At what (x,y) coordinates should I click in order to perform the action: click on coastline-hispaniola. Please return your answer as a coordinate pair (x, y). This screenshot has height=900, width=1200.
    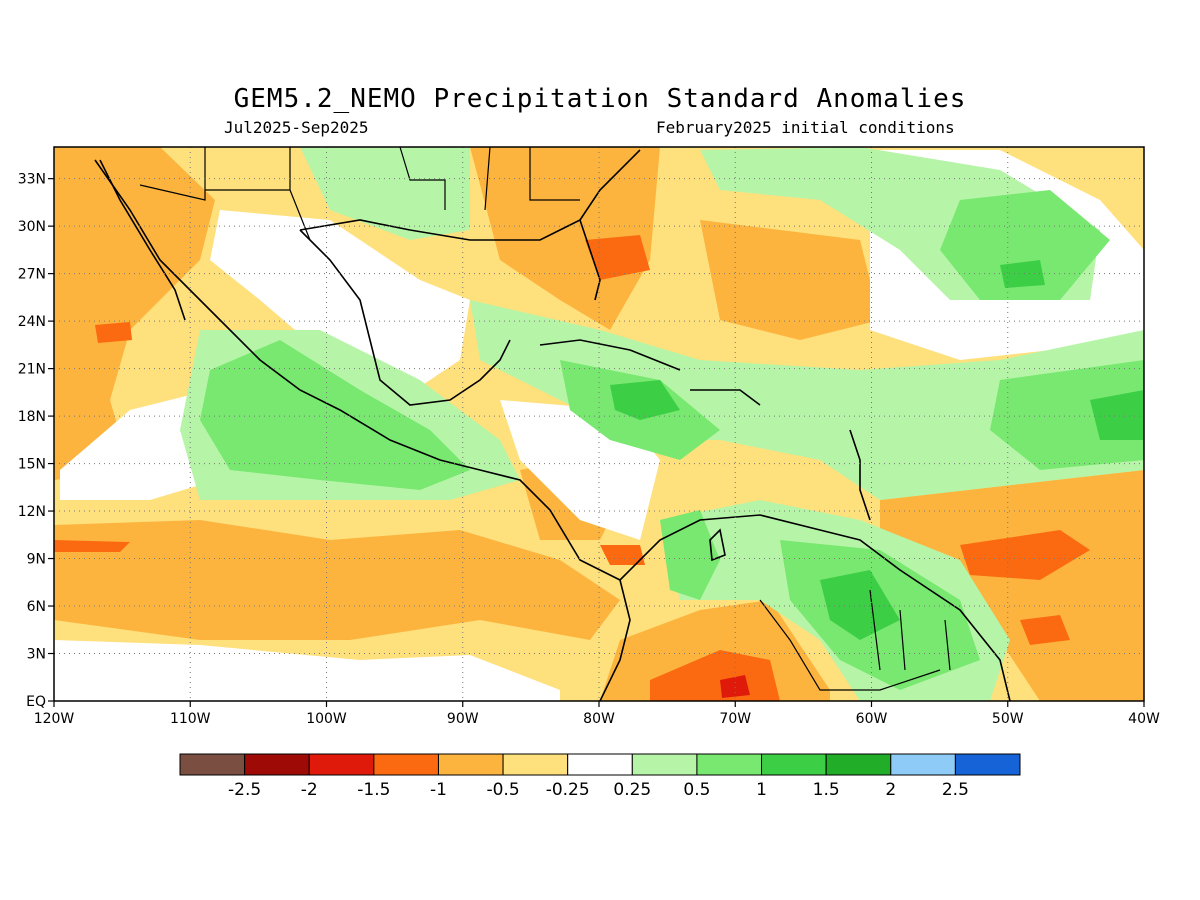
    Looking at the image, I should click on (725, 397).